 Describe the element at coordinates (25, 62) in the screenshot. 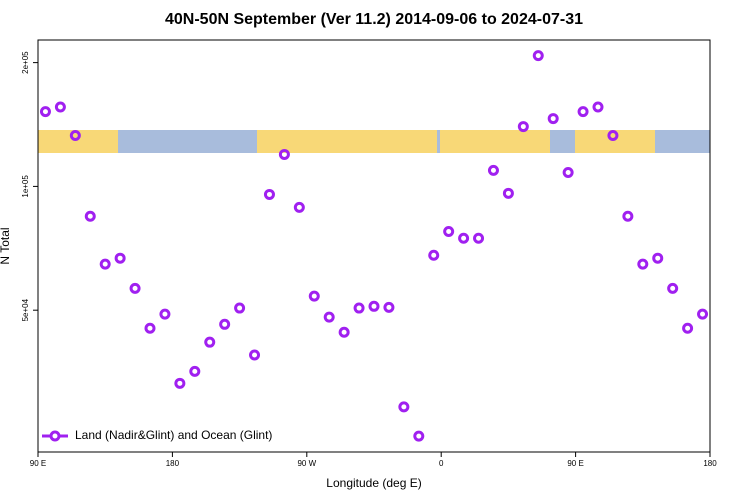

I see `y-tick-label: 2e+05` at that location.